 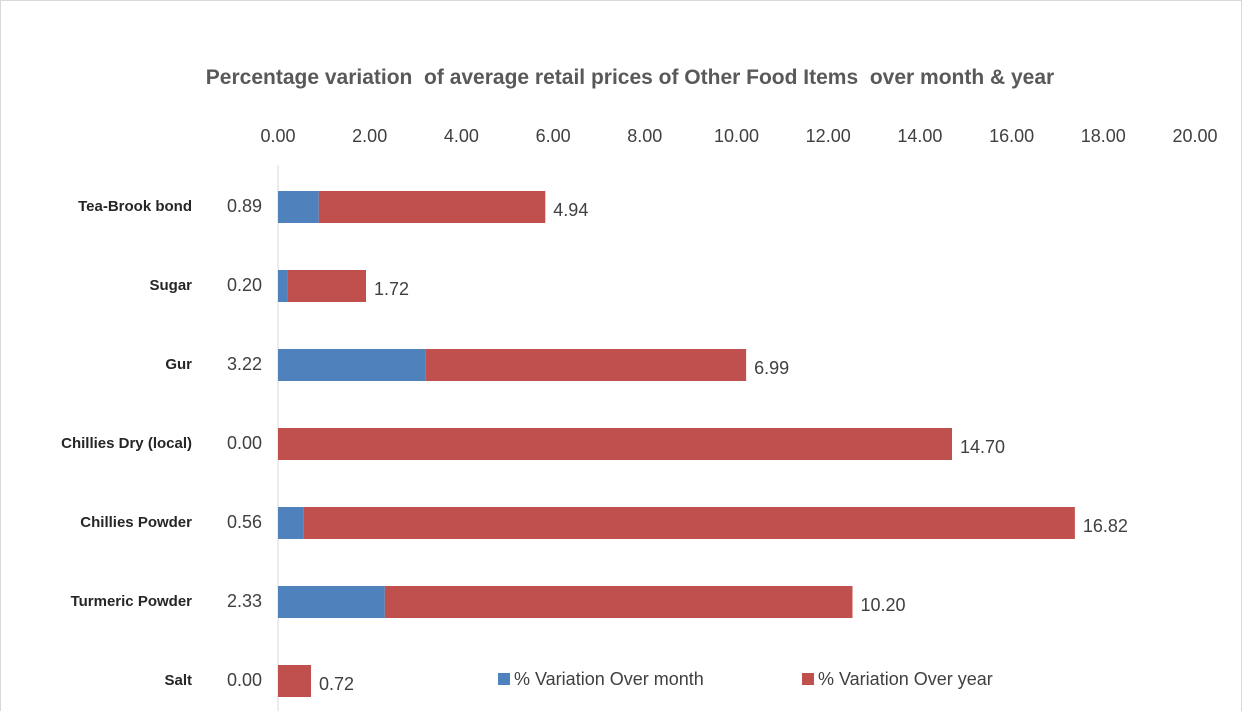 What do you see at coordinates (905, 679) in the screenshot?
I see `legend-label: % Variation Over year` at bounding box center [905, 679].